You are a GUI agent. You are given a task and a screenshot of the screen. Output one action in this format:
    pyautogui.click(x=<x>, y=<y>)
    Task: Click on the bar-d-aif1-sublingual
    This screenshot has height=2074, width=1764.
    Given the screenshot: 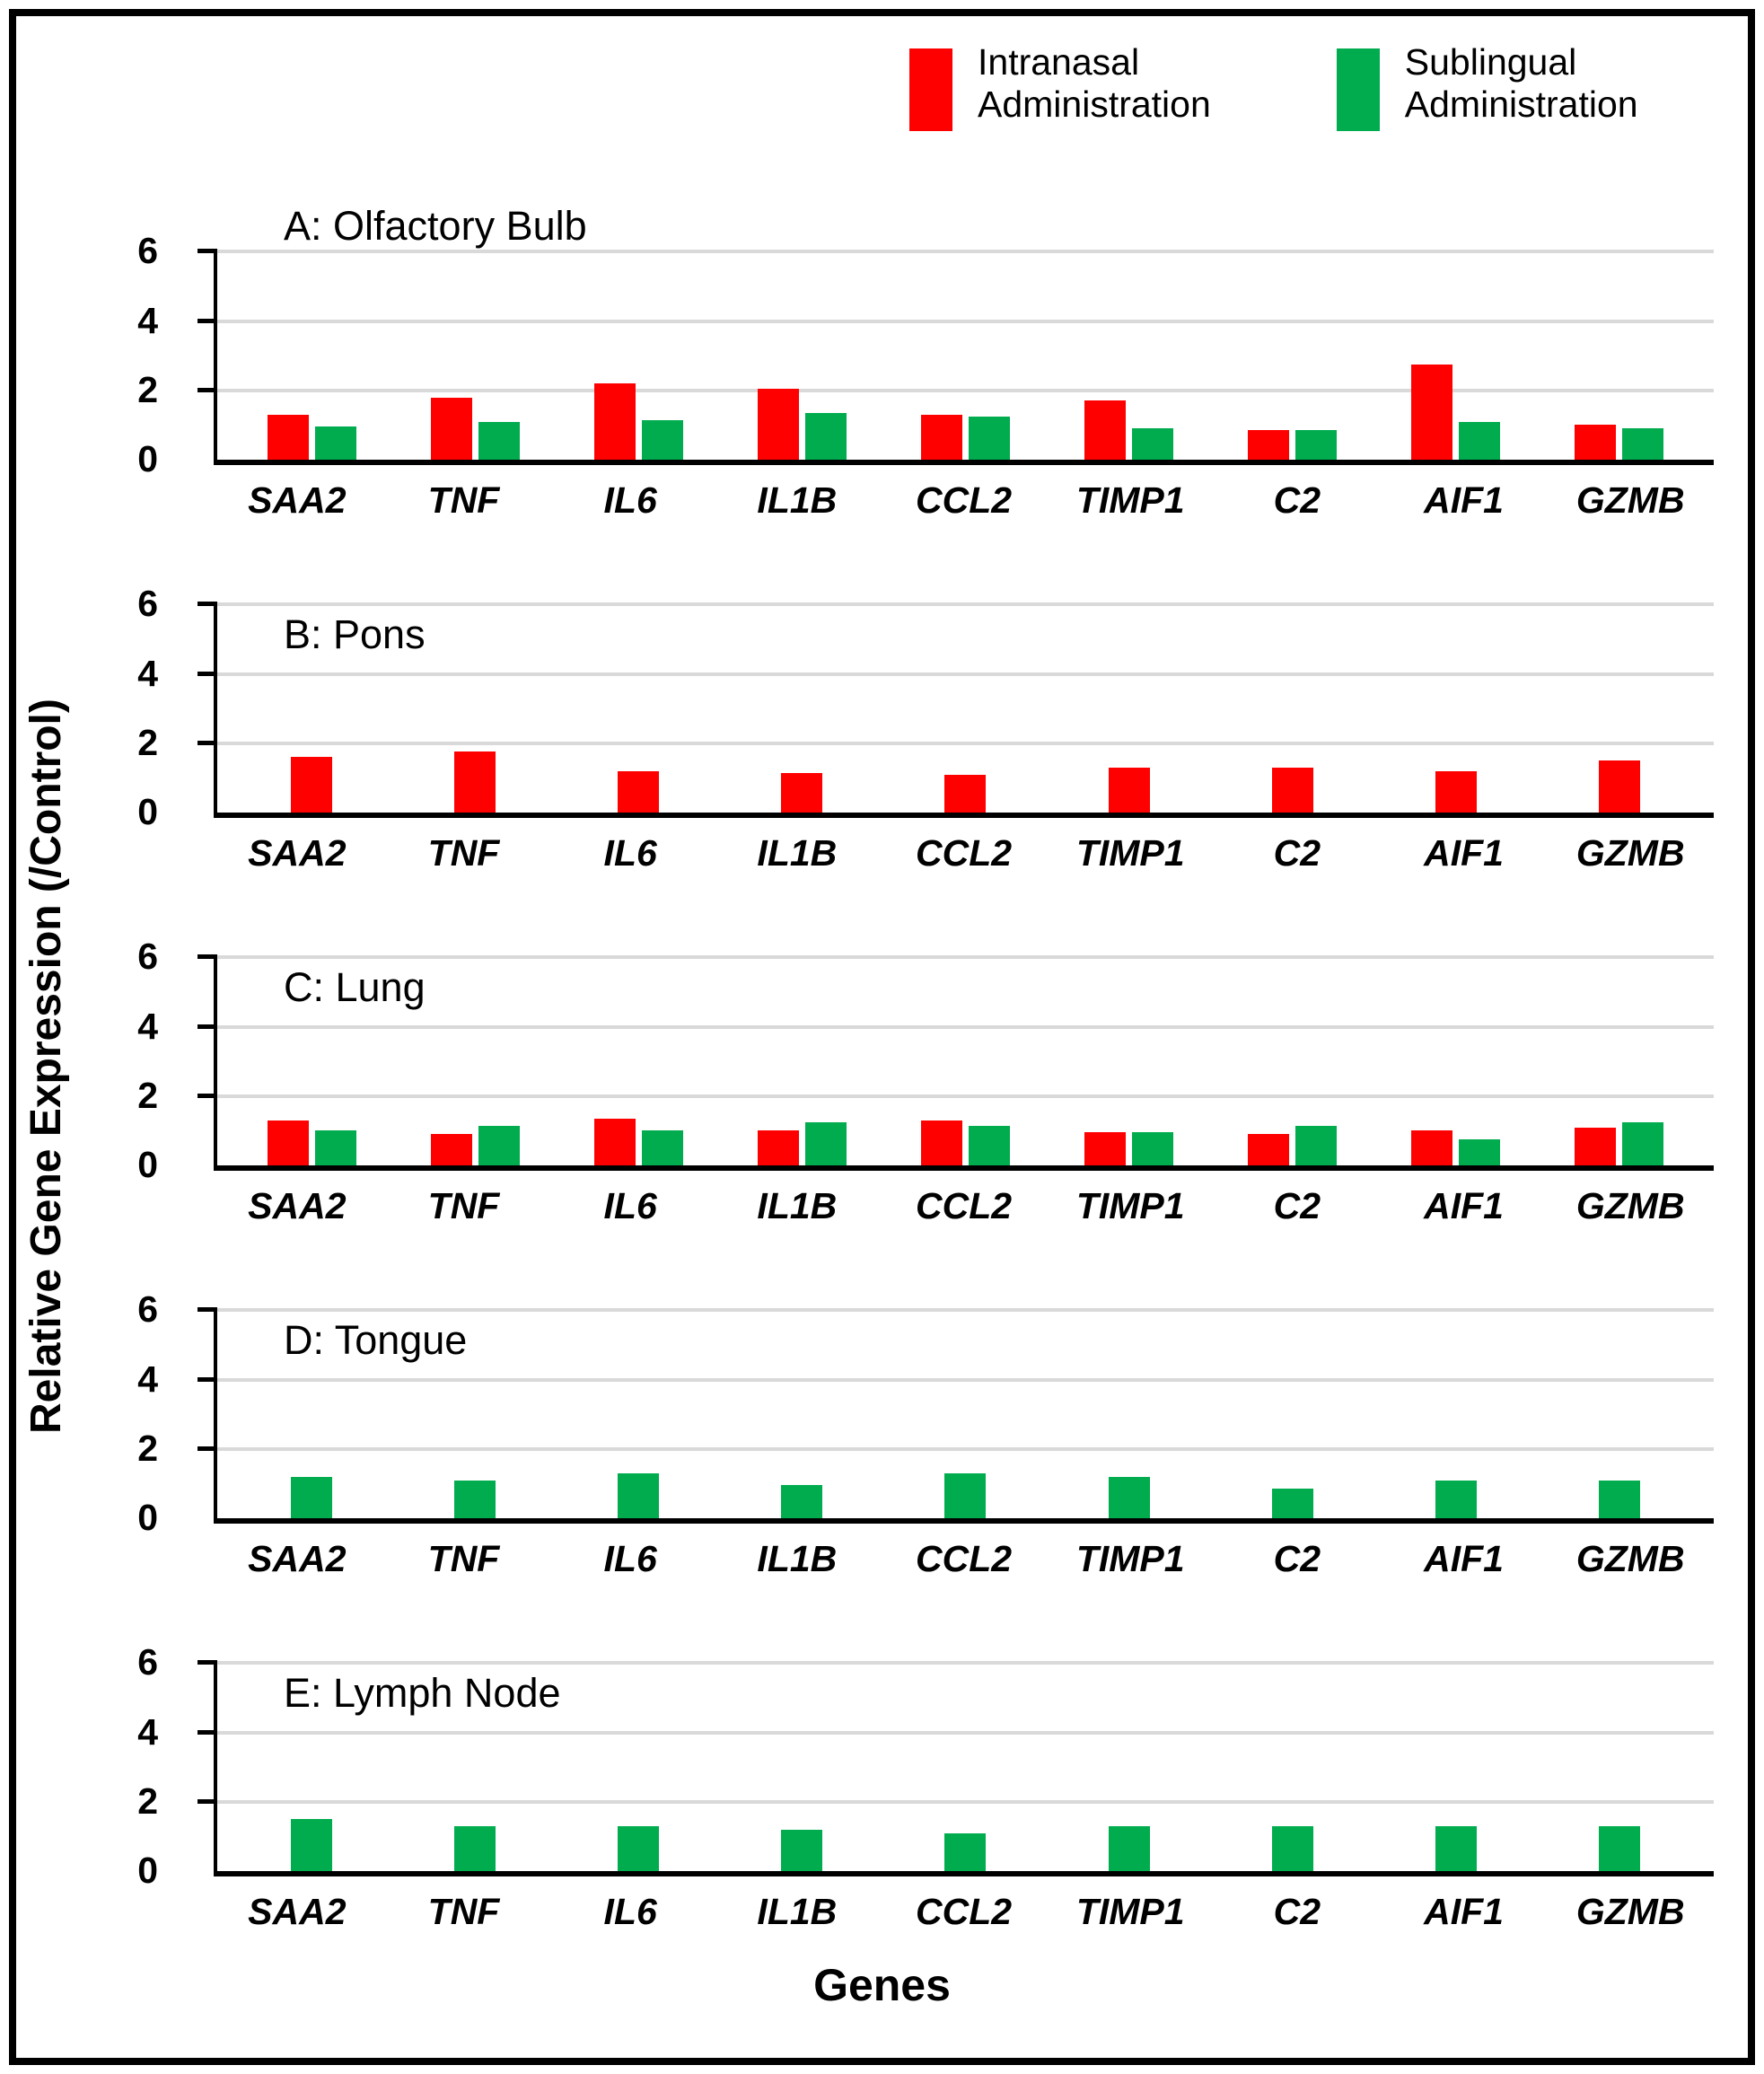 What is the action you would take?
    pyautogui.click(x=1456, y=1499)
    